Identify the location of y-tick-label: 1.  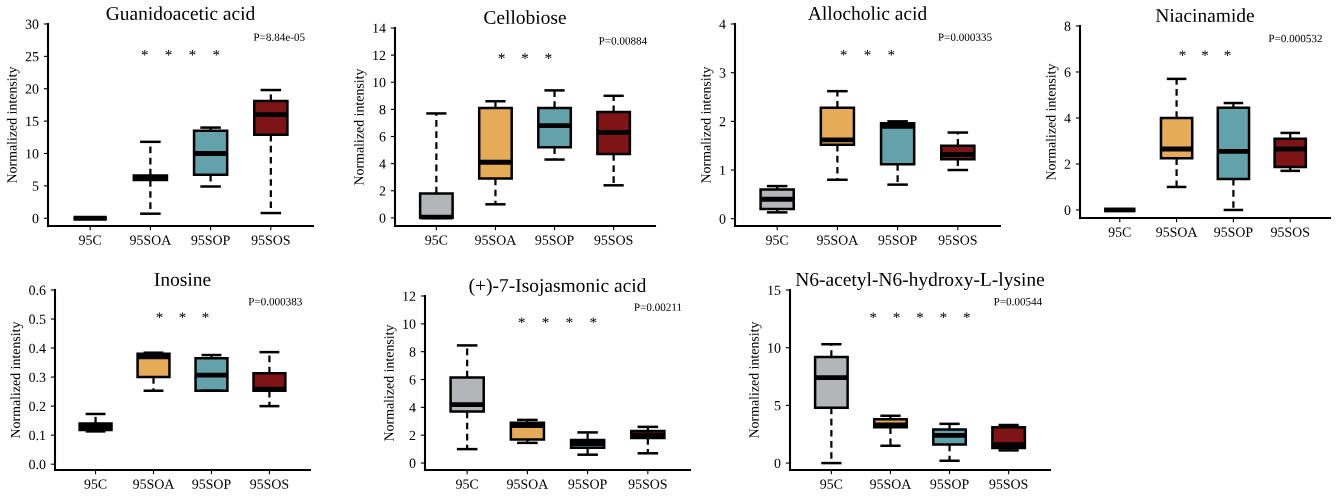
(723, 170).